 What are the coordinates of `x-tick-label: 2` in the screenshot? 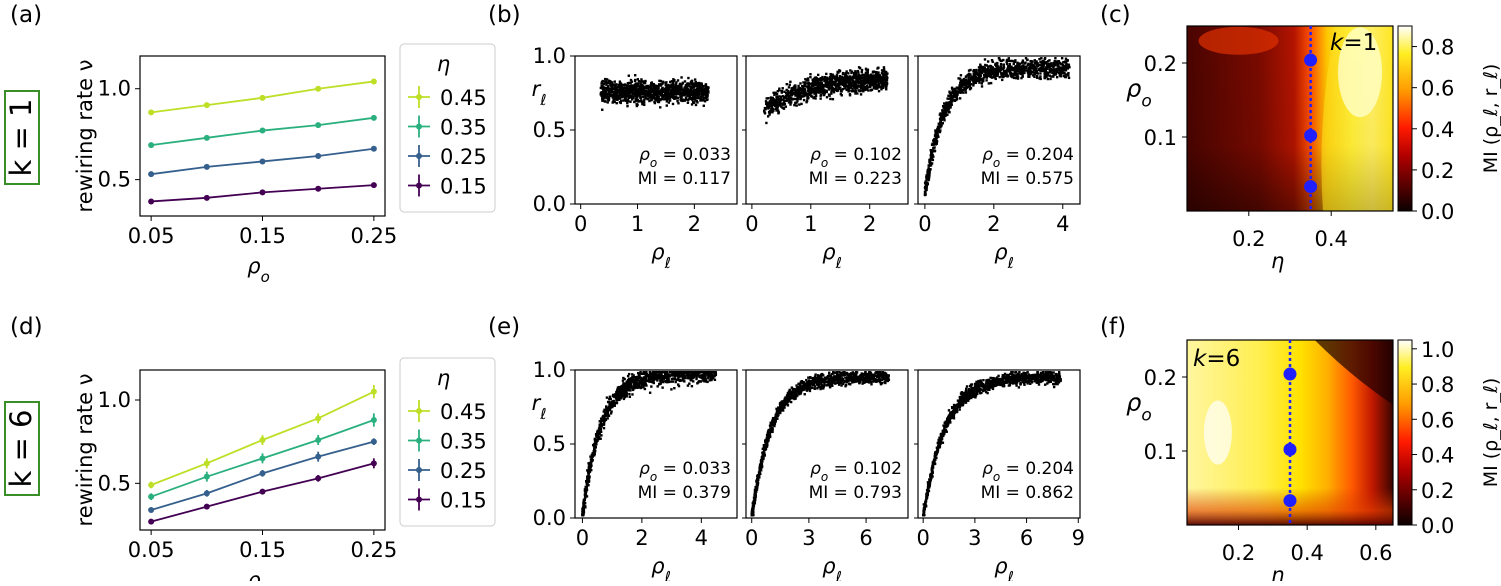 It's located at (869, 224).